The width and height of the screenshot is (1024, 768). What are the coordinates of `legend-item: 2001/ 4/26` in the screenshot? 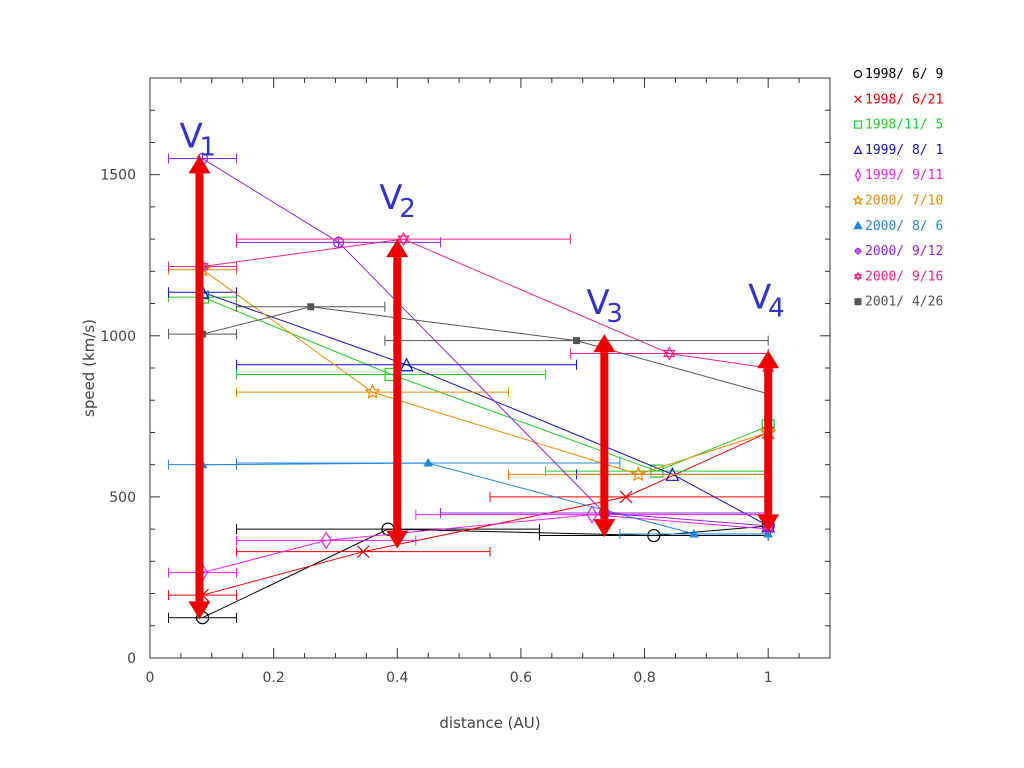 It's located at (898, 302).